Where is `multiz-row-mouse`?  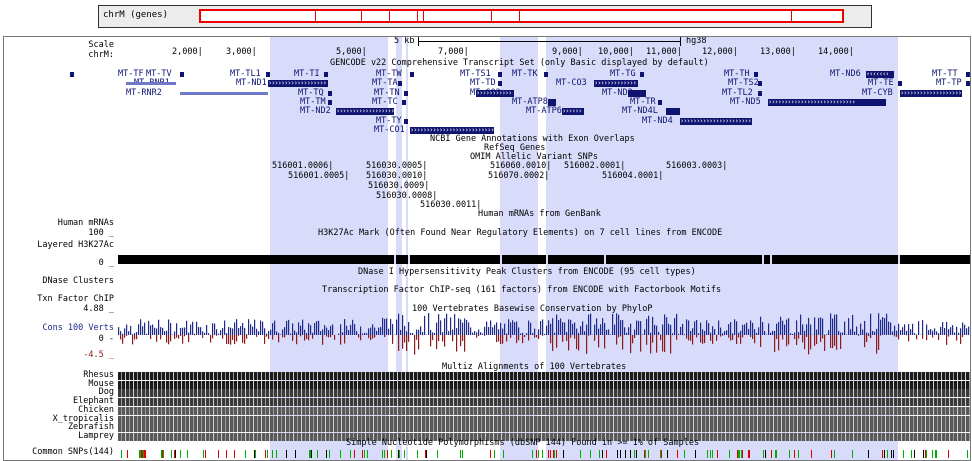
multiz-row-mouse is located at coordinates (544, 384).